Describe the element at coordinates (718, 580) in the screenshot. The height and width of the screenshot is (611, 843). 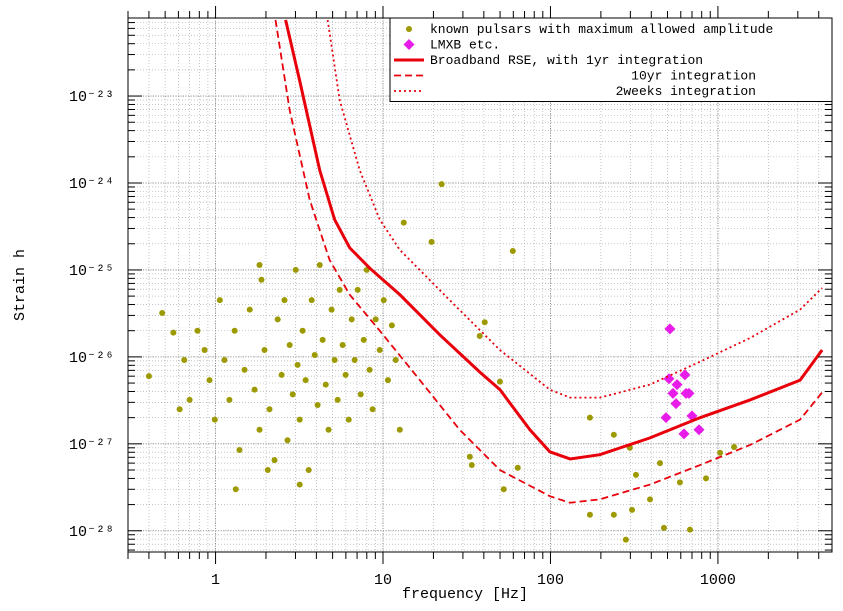
I see `x-tick-label: 1000` at that location.